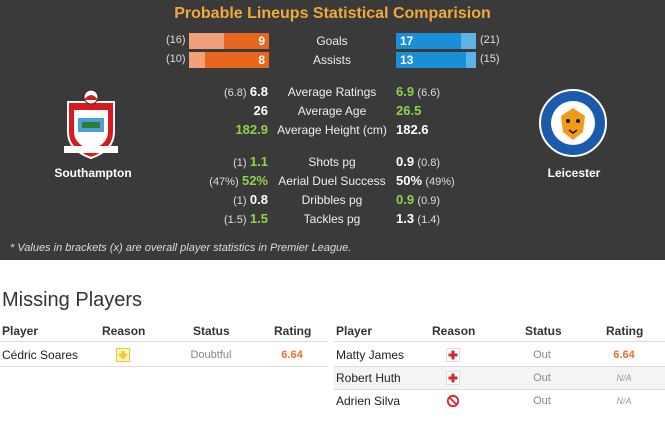 The height and width of the screenshot is (423, 665). What do you see at coordinates (261, 41) in the screenshot?
I see `home-goals-value: 9` at bounding box center [261, 41].